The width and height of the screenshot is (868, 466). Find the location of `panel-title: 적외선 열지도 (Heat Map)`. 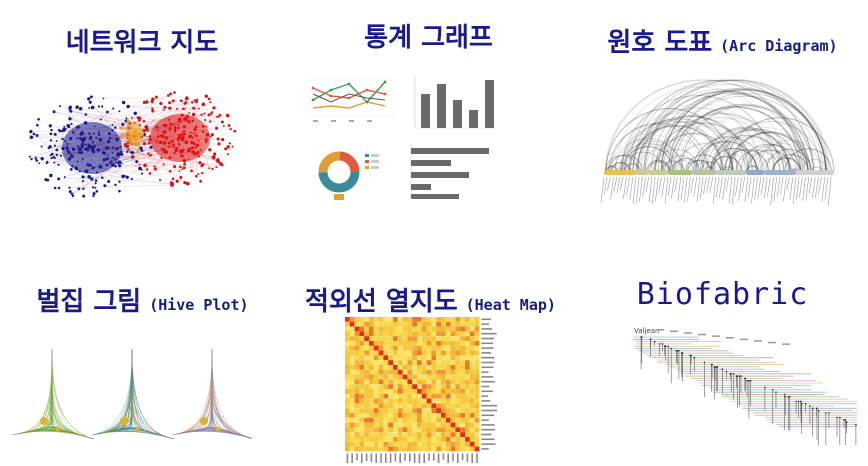

panel-title: 적외선 열지도 (Heat Map) is located at coordinates (430, 299).